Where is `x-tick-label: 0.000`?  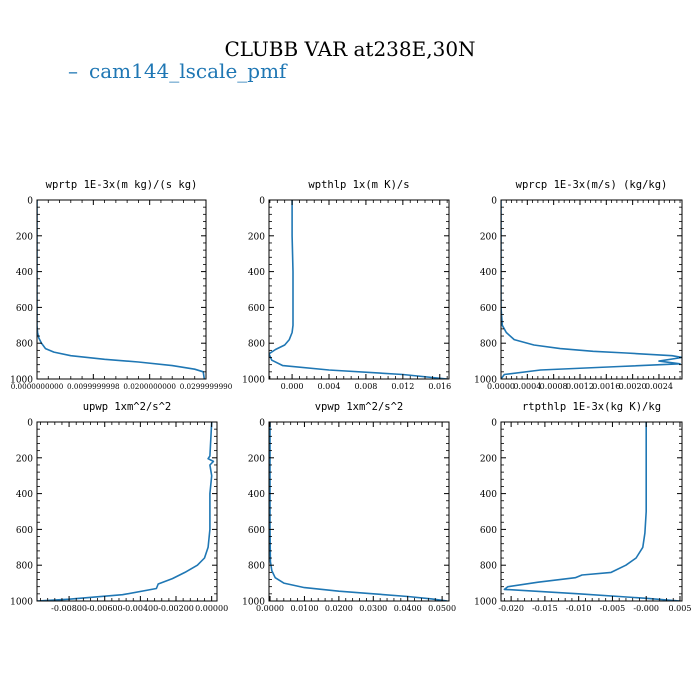 x-tick-label: 0.000 is located at coordinates (292, 386).